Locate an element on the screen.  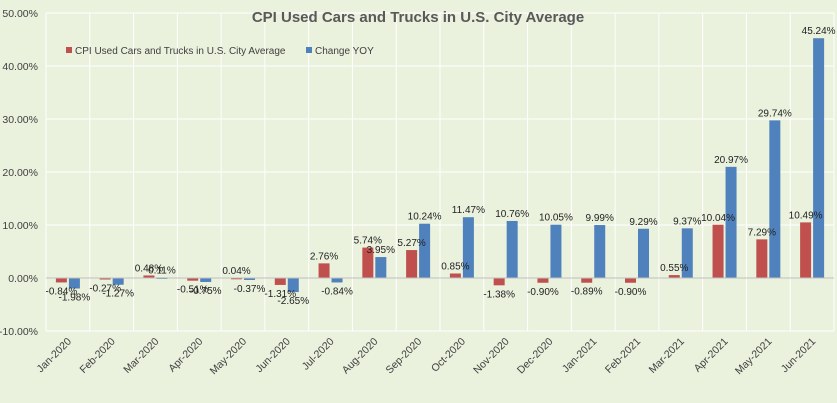
data-label: 20.97% is located at coordinates (731, 160).